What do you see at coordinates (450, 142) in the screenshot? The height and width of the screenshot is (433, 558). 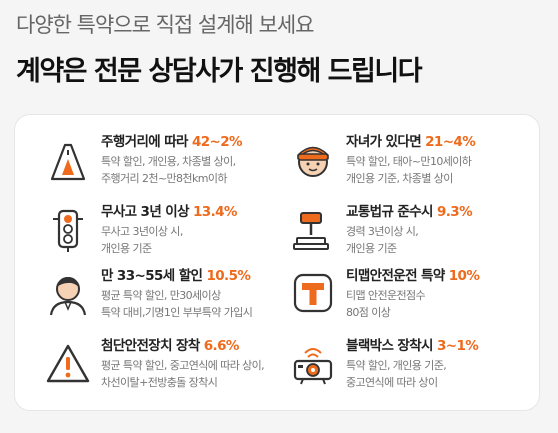 I see `item-rate: 21~4%` at bounding box center [450, 142].